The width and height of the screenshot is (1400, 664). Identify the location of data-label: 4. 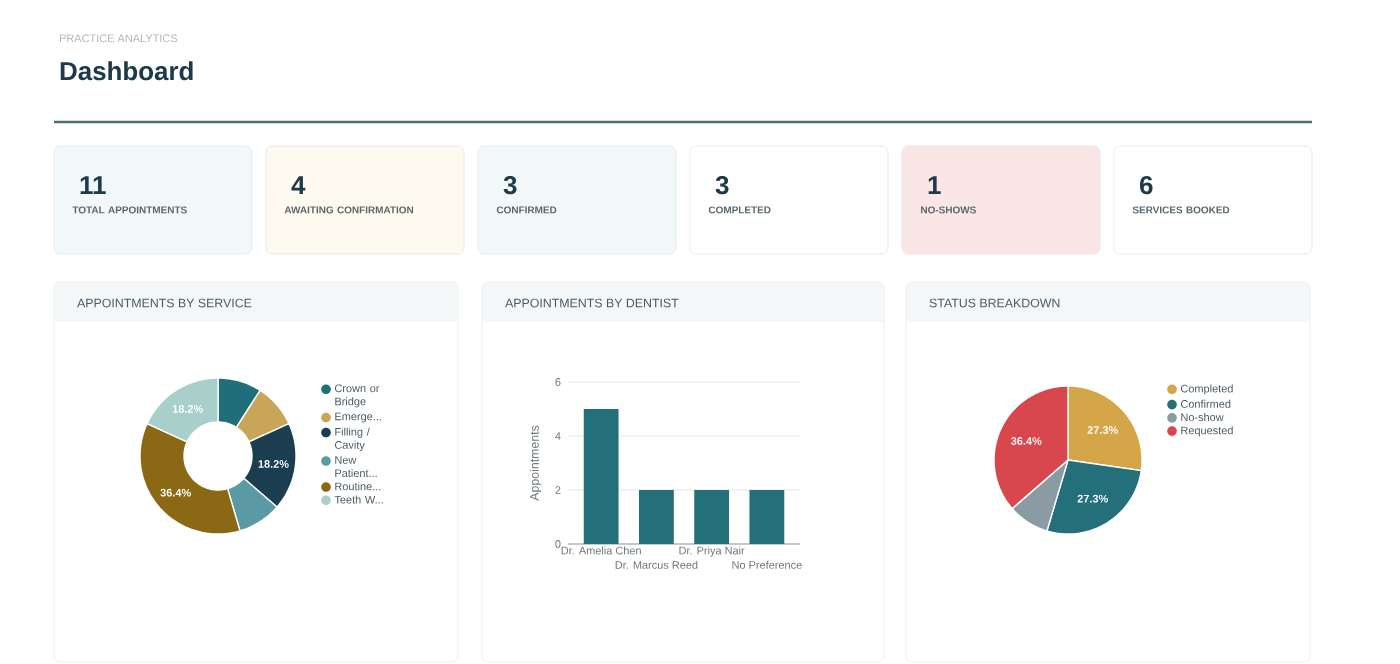
(298, 185).